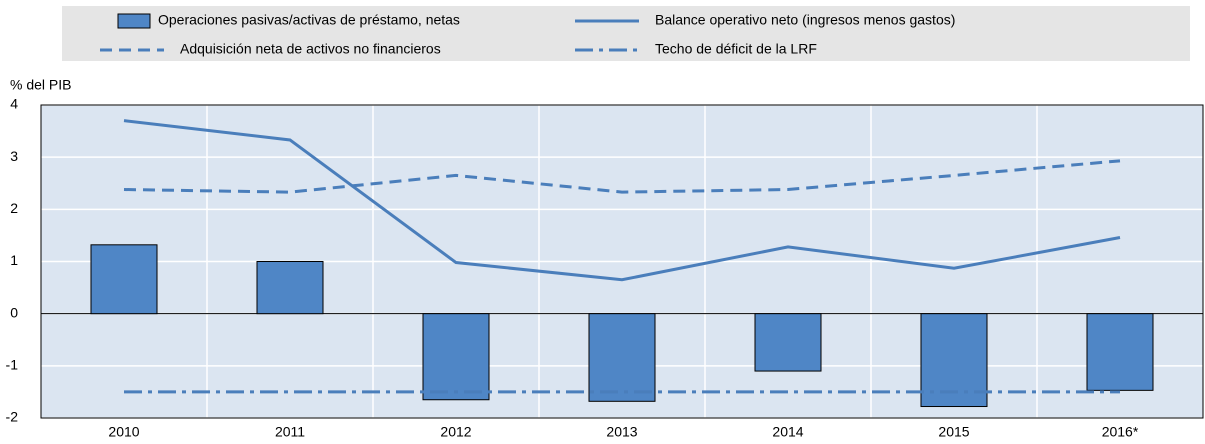 Image resolution: width=1205 pixels, height=444 pixels. What do you see at coordinates (1120, 432) in the screenshot?
I see `x-tick-label: 2016*` at bounding box center [1120, 432].